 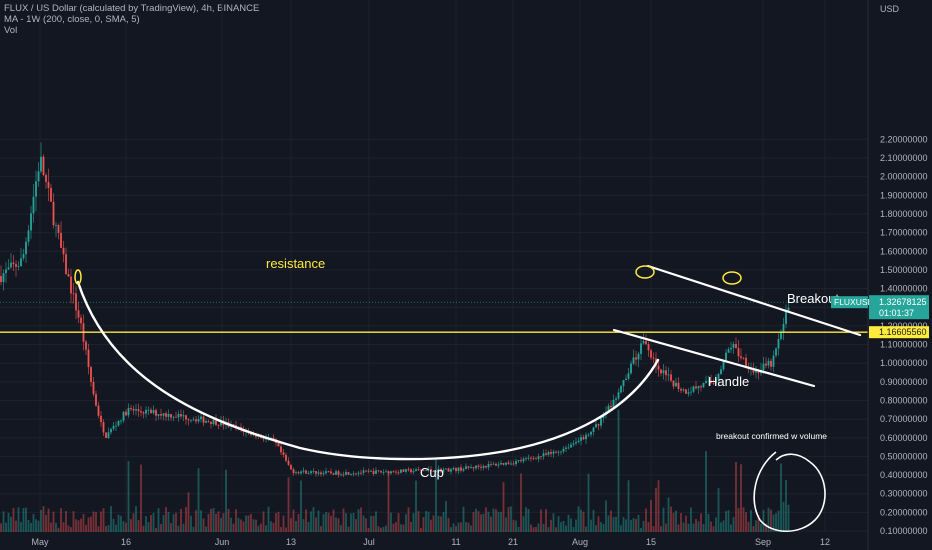 I want to click on time-axis: May 16 Jun 13 Jul 11 21 Aug 15 Sep 12, so click(x=430, y=542).